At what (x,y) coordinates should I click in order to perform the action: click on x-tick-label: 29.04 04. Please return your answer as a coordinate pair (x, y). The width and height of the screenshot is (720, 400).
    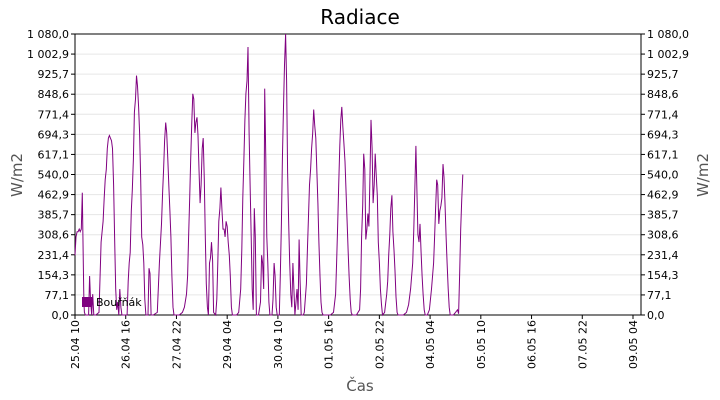
    Looking at the image, I should click on (227, 344).